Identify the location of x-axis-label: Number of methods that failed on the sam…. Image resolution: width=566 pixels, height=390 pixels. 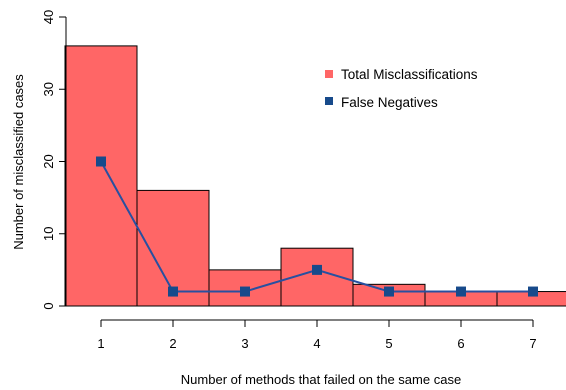
(321, 379).